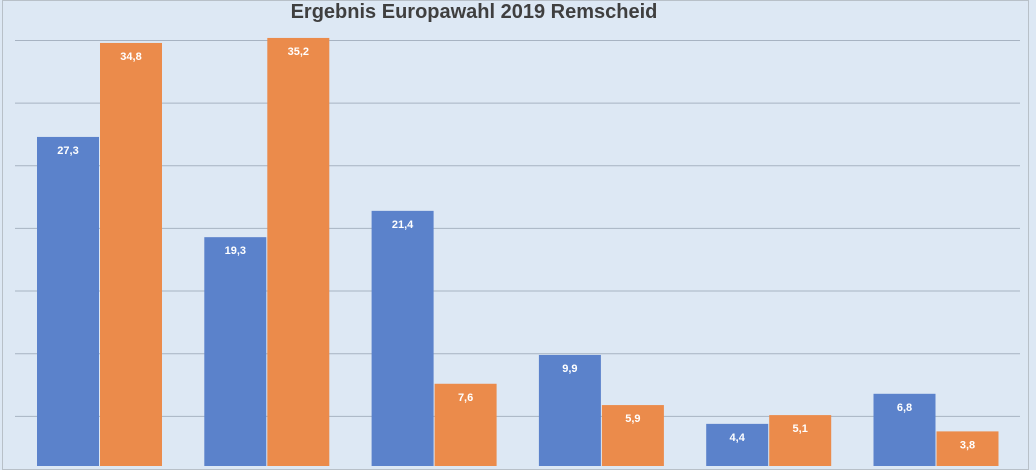  What do you see at coordinates (569, 369) in the screenshot?
I see `data-label: 9,9` at bounding box center [569, 369].